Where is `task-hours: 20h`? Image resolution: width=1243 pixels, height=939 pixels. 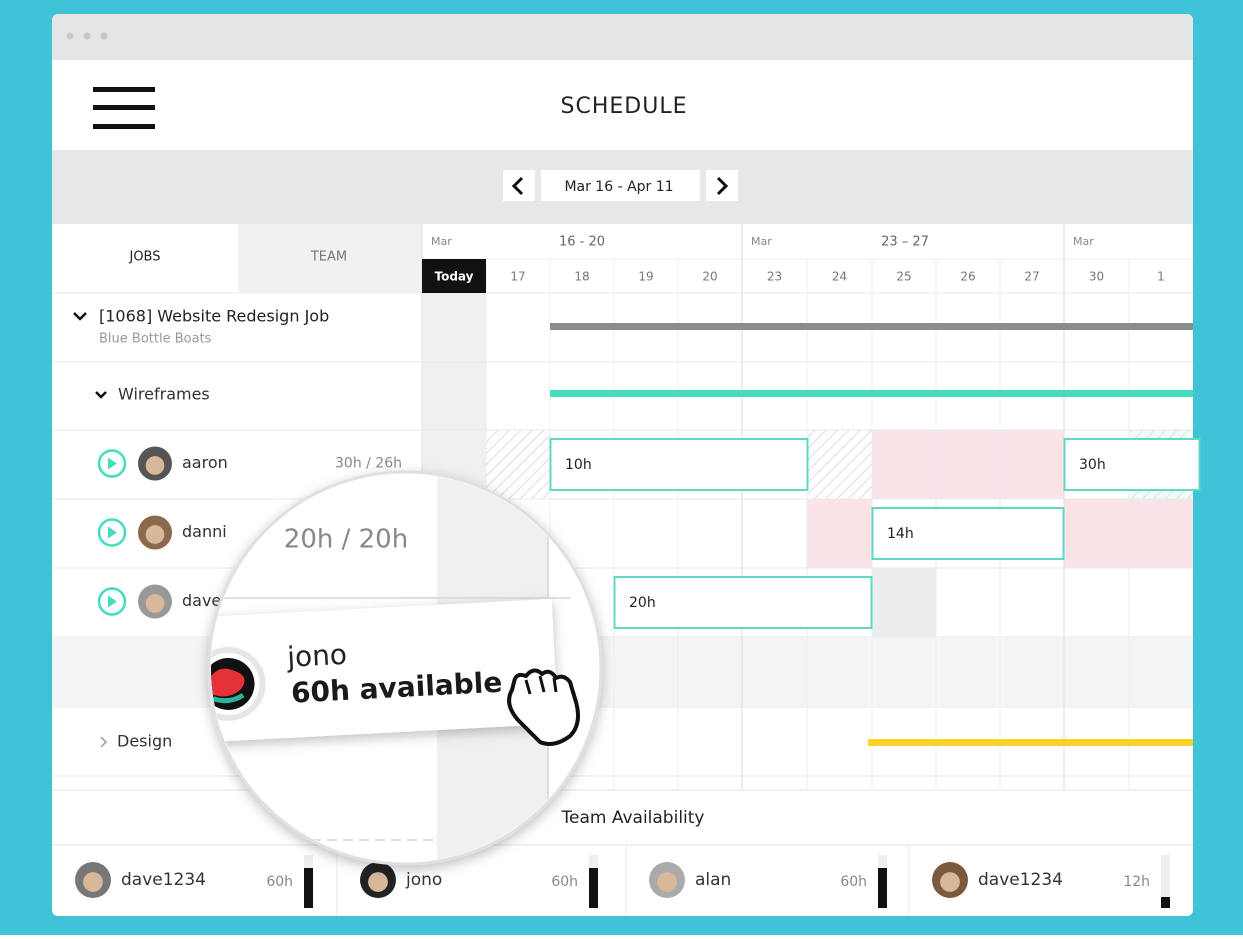 task-hours: 20h is located at coordinates (642, 603).